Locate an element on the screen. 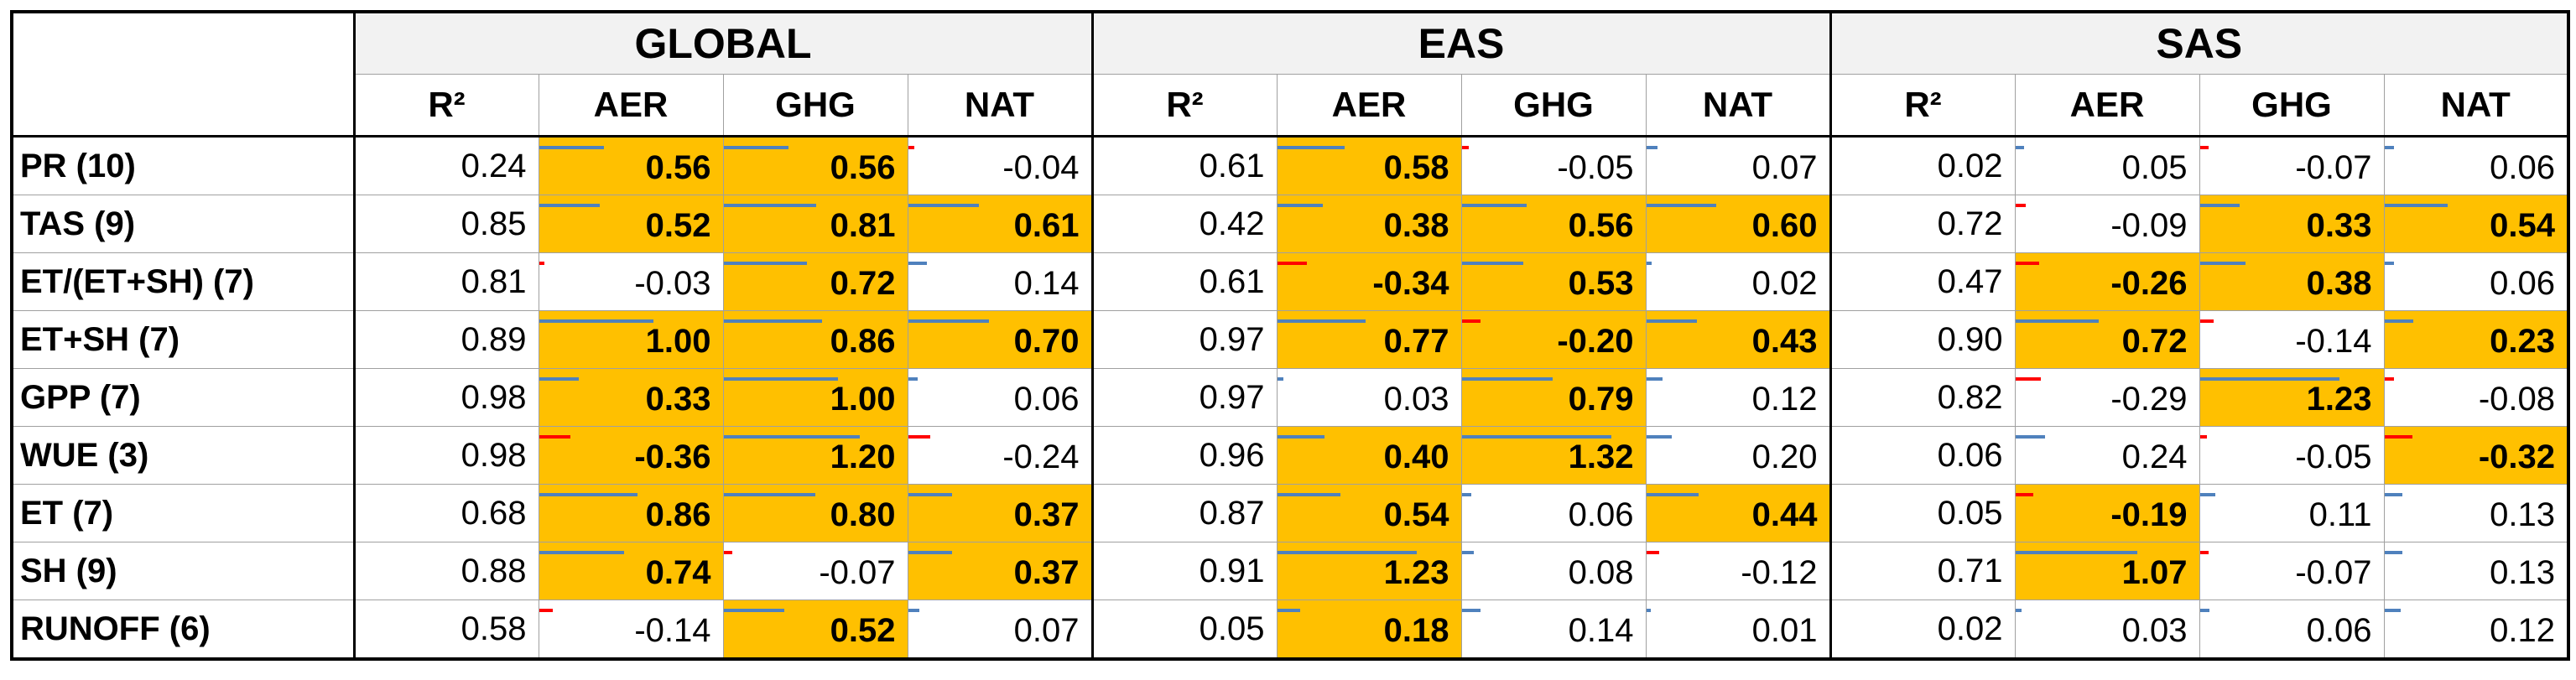 The height and width of the screenshot is (680, 2576). cell-value: 0.05 is located at coordinates (1232, 628).